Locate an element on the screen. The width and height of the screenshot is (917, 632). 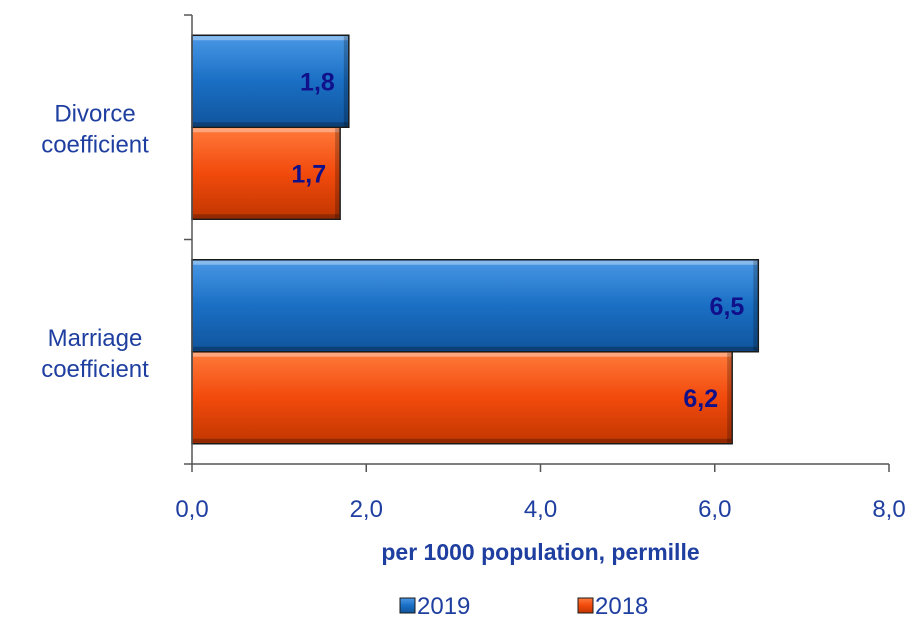
category-label-0: Divorce coefficient is located at coordinates (95, 129).